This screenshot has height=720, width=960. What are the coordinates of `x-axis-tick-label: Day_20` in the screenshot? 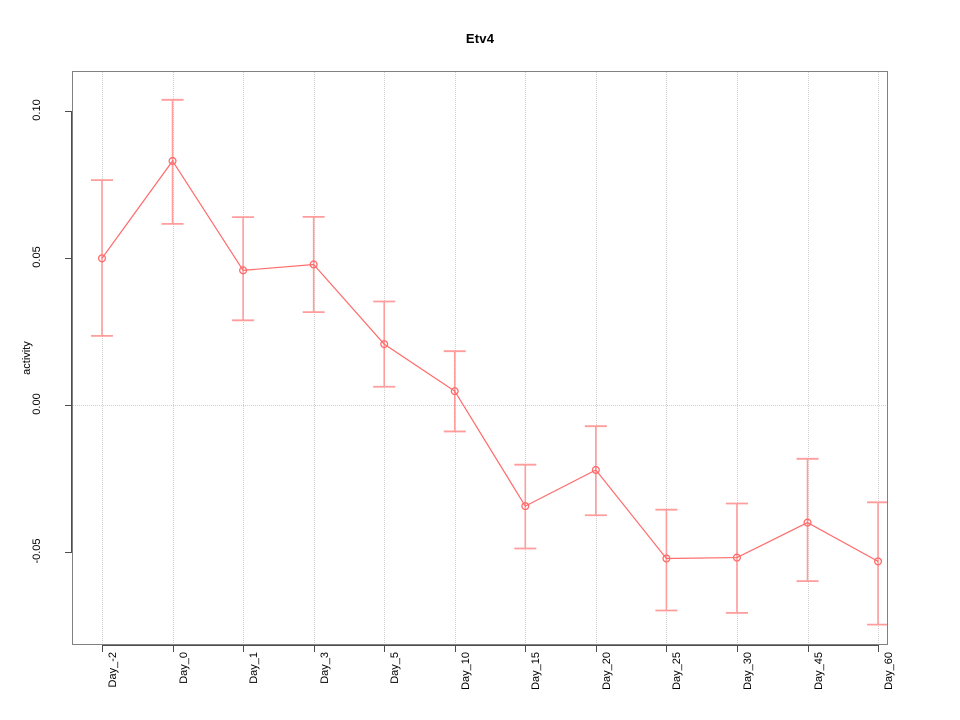 It's located at (606, 671).